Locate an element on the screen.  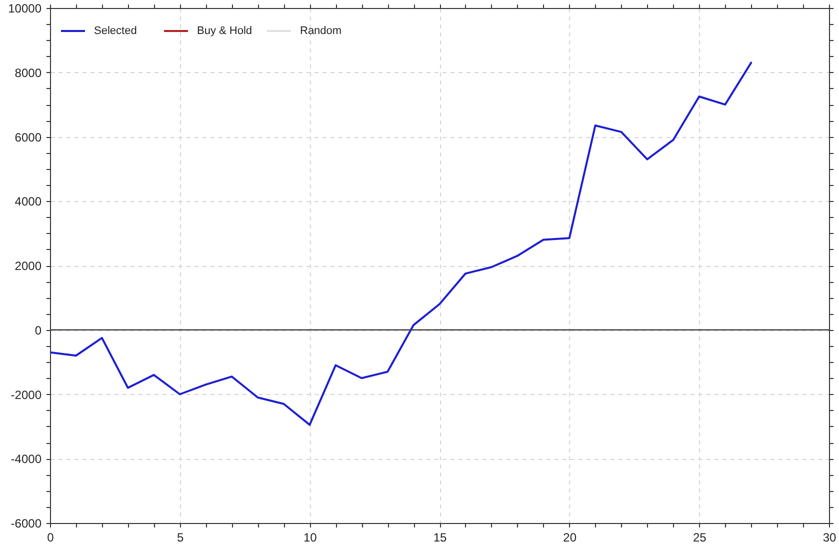
y-tick-label: -4000 is located at coordinates (26, 459).